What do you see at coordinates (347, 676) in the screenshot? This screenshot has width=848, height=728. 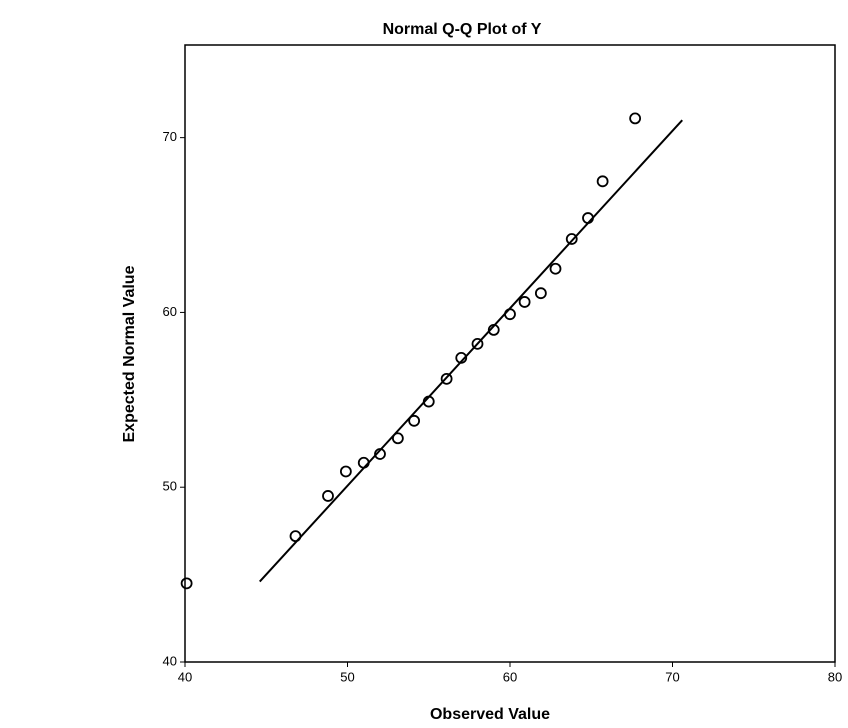 I see `x-tick-label: 50` at bounding box center [347, 676].